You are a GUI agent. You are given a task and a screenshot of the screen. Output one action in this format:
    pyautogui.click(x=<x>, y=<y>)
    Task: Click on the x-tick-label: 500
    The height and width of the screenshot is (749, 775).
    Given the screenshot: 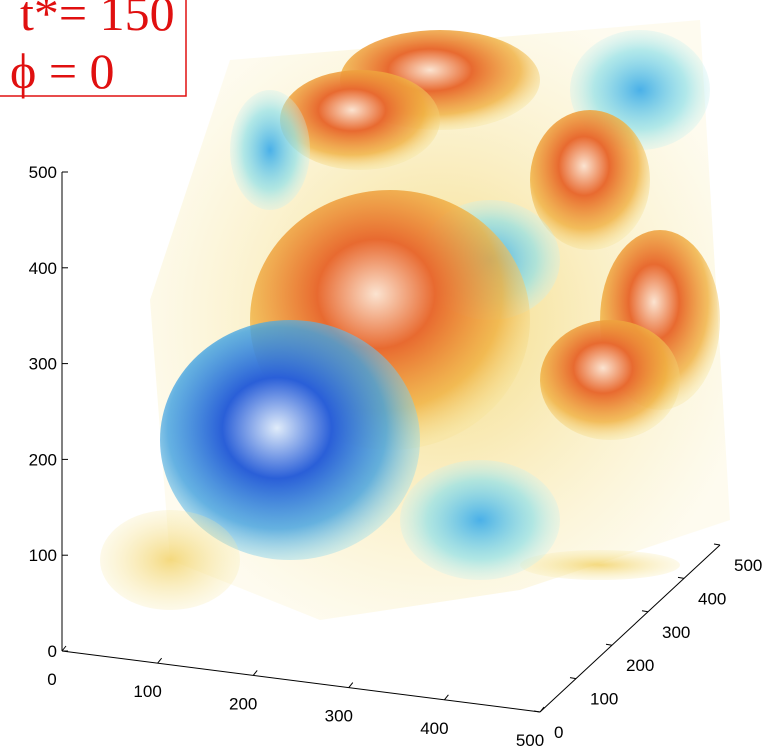 What is the action you would take?
    pyautogui.click(x=530, y=740)
    